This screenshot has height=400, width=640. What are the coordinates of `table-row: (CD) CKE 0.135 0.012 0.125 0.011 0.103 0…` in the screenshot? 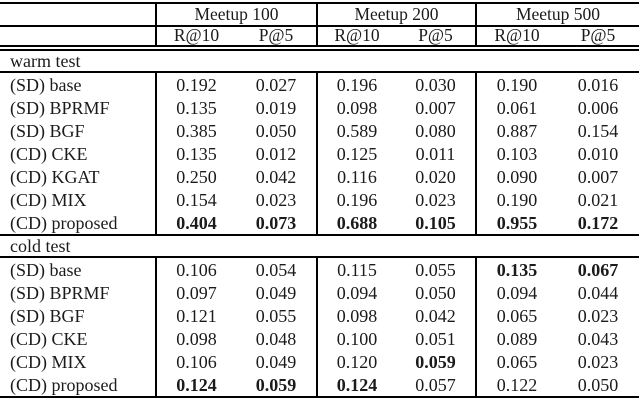 It's located at (319, 153).